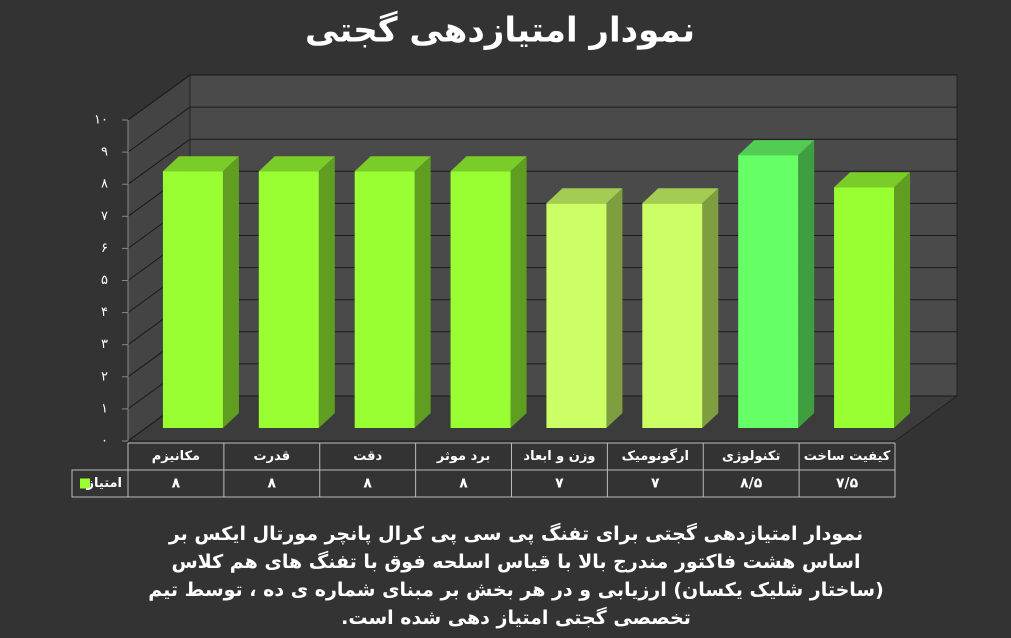 This screenshot has width=1011, height=638. Describe the element at coordinates (104, 441) in the screenshot. I see `y-tick-label: ۰` at that location.